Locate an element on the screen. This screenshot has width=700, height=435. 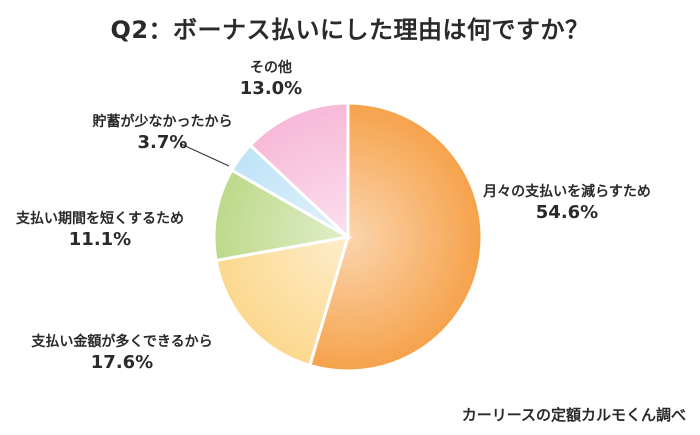
source-note: カーリースの定額カルモくん調べ is located at coordinates (573, 415).